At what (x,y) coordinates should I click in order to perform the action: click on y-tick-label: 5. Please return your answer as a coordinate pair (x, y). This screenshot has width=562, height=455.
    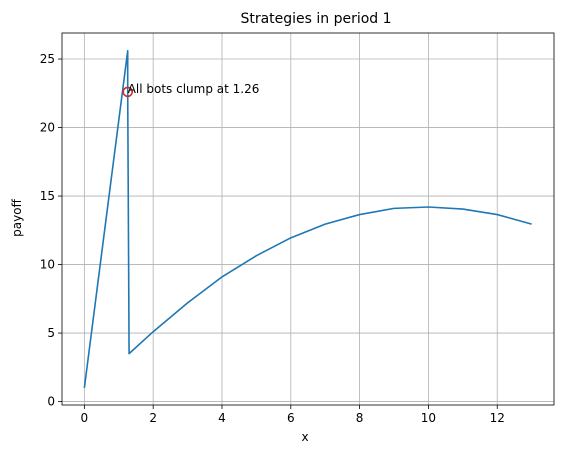
    Looking at the image, I should click on (51, 333).